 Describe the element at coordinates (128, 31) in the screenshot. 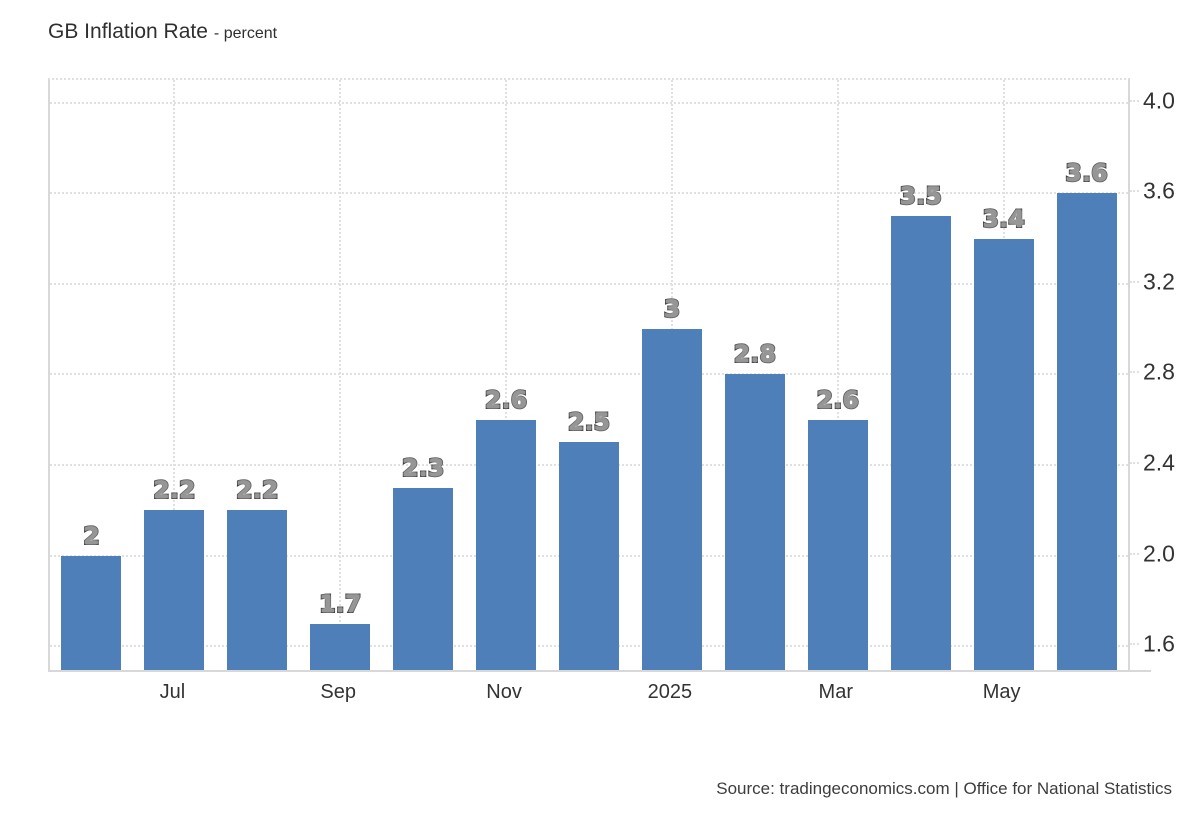

I see `chart-title: GB Inflation Rate` at that location.